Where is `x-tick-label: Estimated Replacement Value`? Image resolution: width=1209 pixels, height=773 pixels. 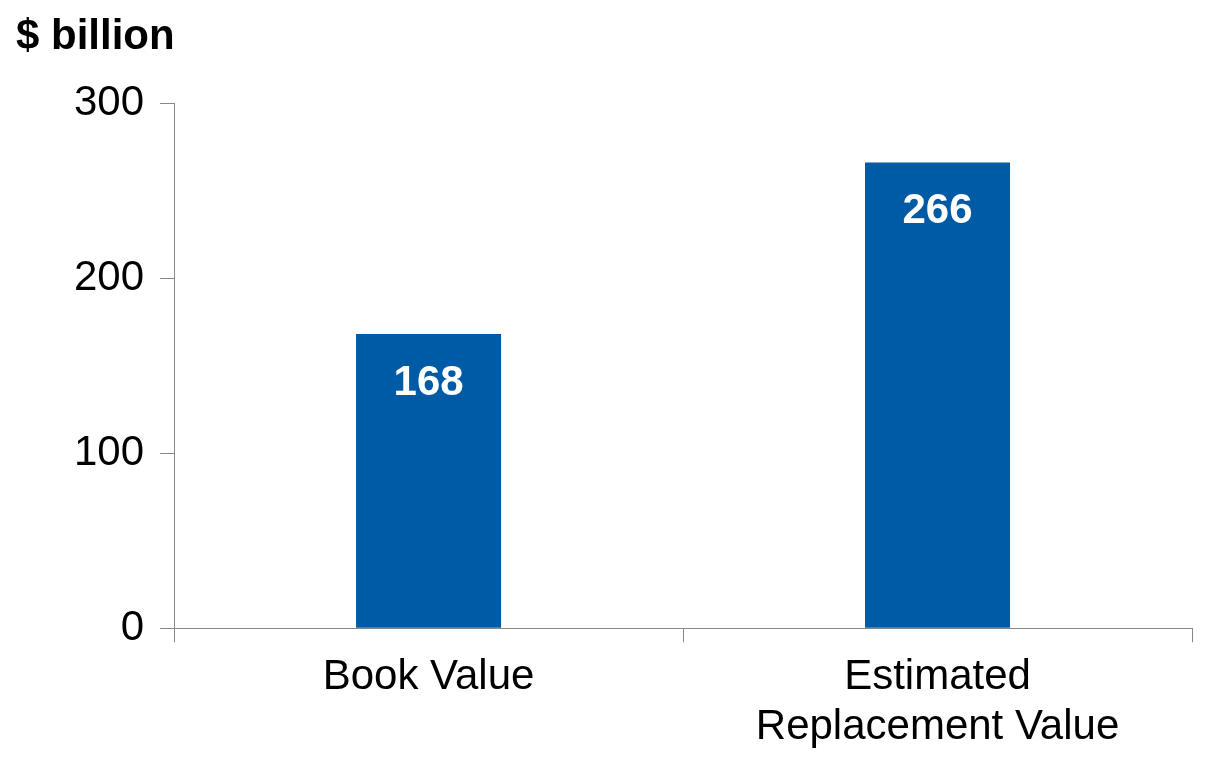
x-tick-label: Estimated Replacement Value is located at coordinates (937, 699).